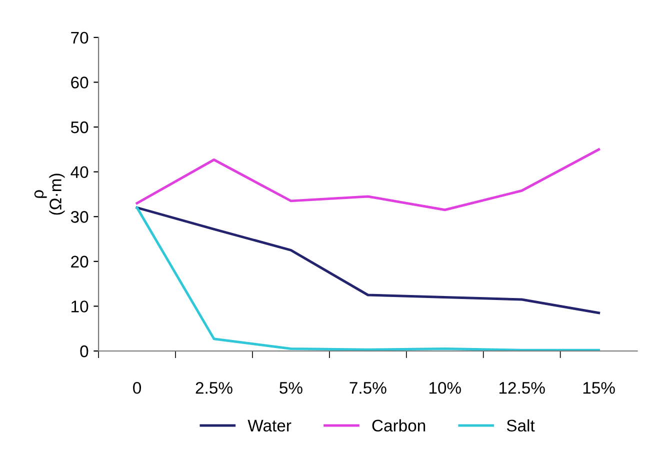 Image resolution: width=657 pixels, height=468 pixels. What do you see at coordinates (49, 194) in the screenshot?
I see `y-axis-title: ρ (Ω·m)` at bounding box center [49, 194].